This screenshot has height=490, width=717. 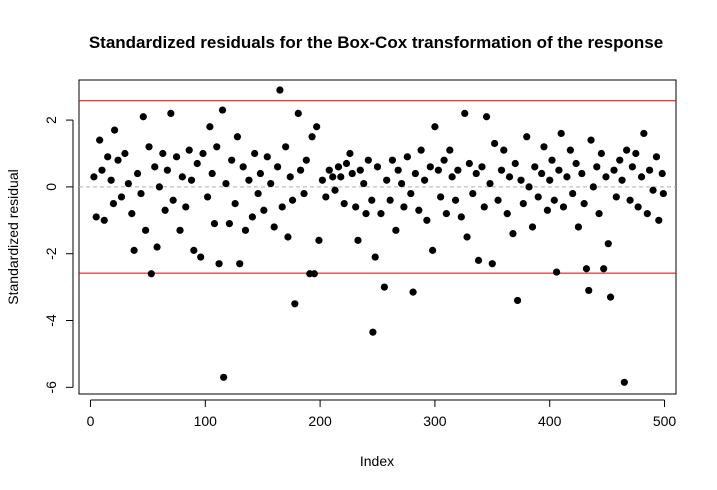 I want to click on y-tick-label: -6, so click(x=51, y=387).